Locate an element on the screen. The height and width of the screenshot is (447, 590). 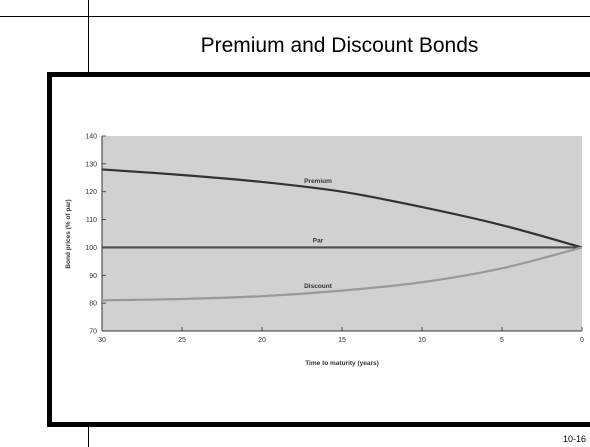
y-tick-label: 100 is located at coordinates (91, 248).